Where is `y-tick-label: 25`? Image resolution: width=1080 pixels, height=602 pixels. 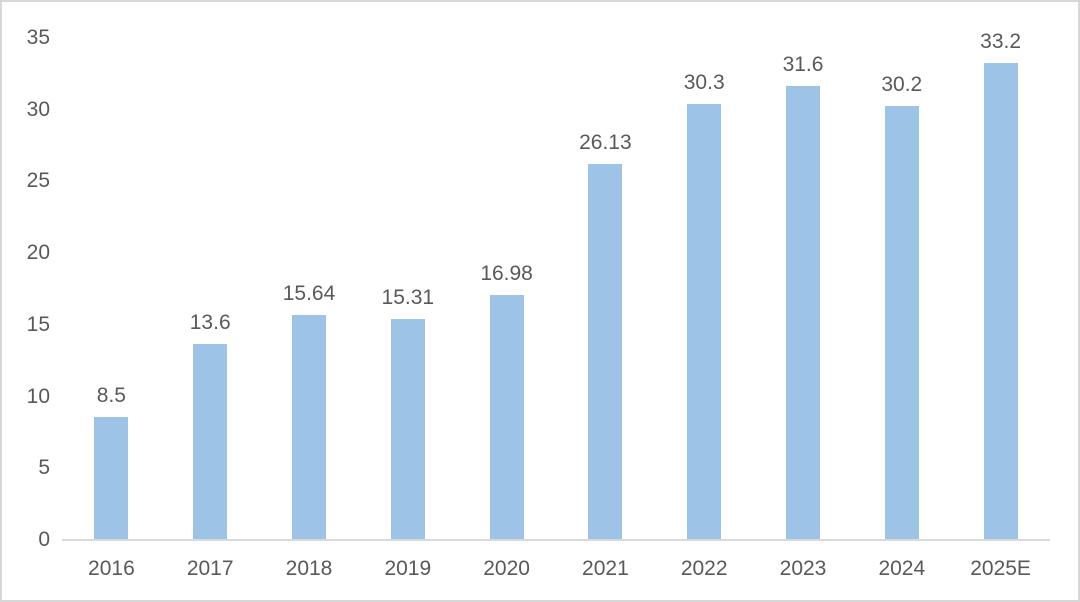 y-tick-label: 25 is located at coordinates (38, 181).